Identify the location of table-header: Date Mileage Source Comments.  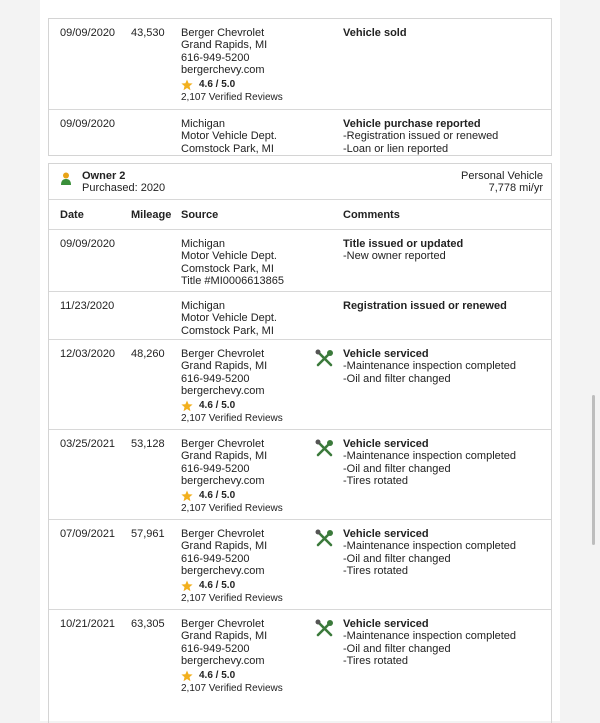
(300, 214).